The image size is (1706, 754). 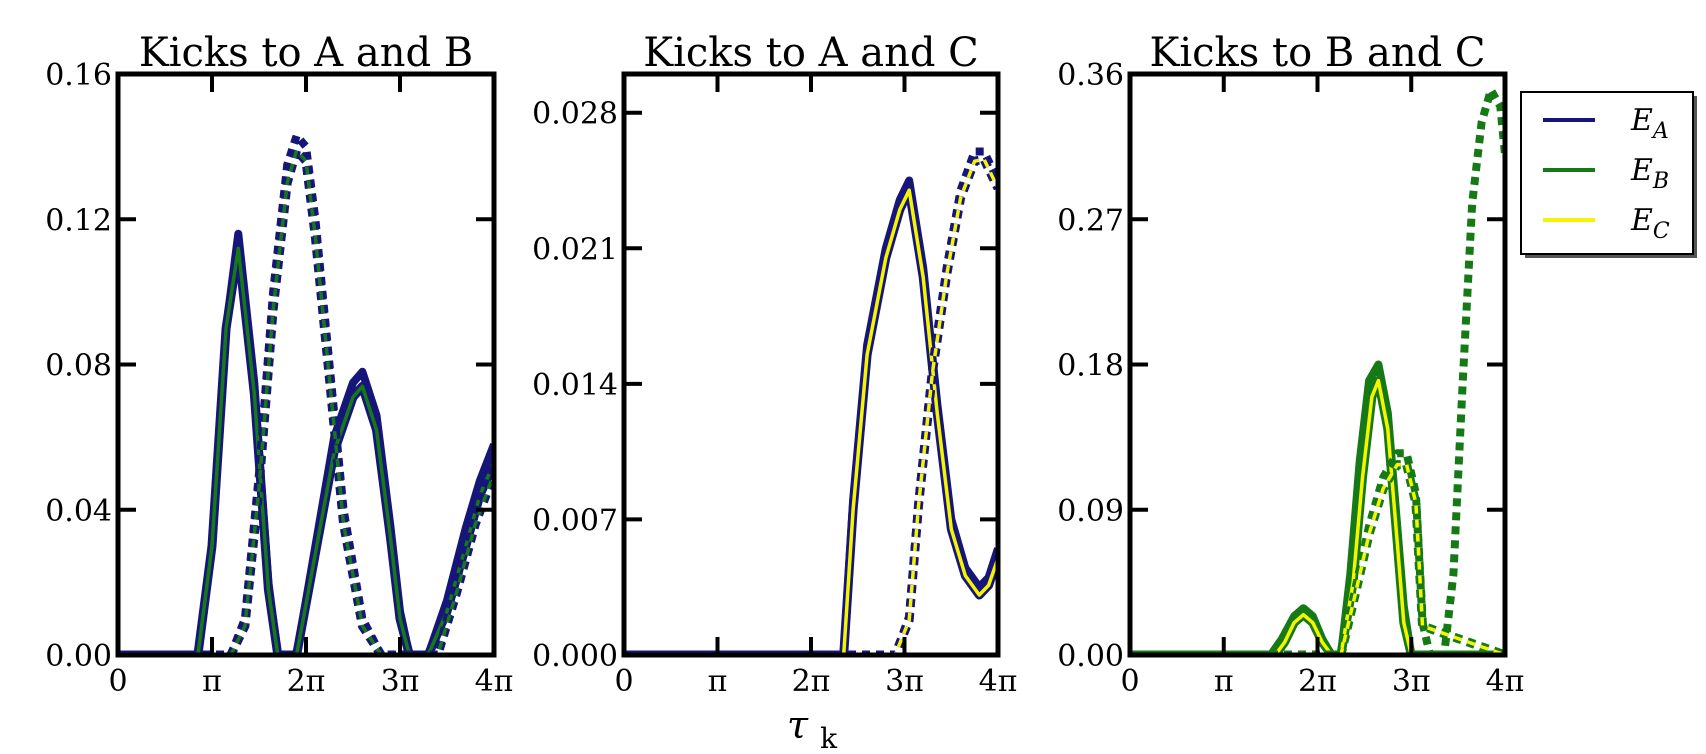 What do you see at coordinates (811, 53) in the screenshot?
I see `panel-title: Kicks to A and C` at bounding box center [811, 53].